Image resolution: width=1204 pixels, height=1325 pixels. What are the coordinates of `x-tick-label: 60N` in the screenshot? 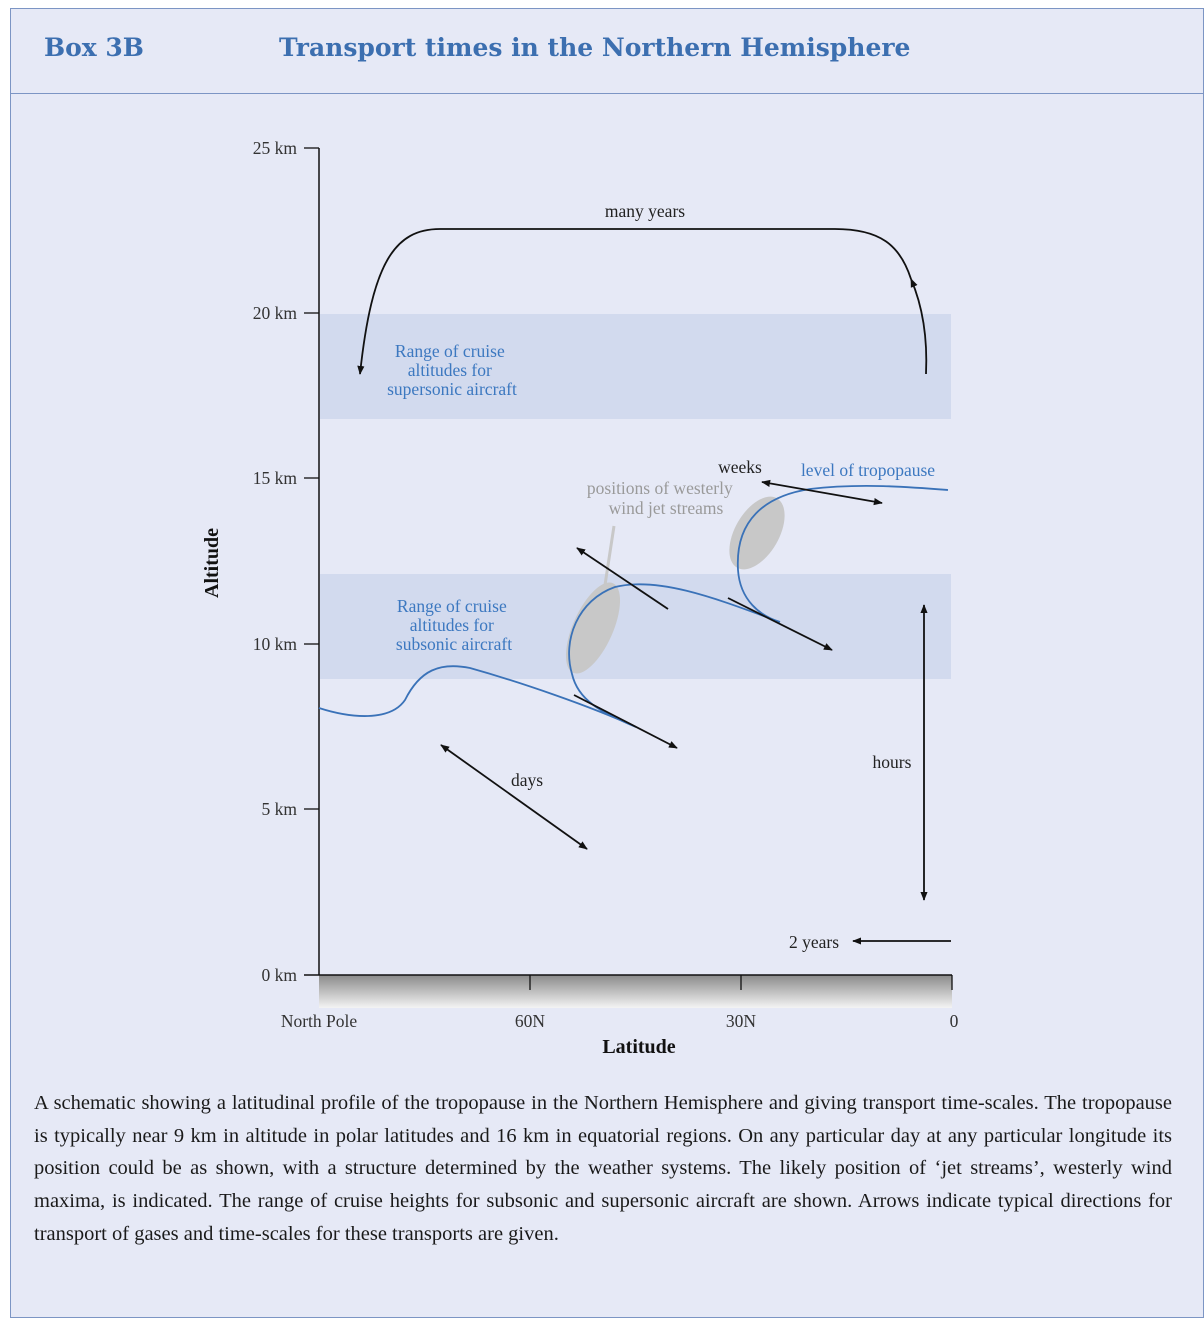 It's located at (530, 1021).